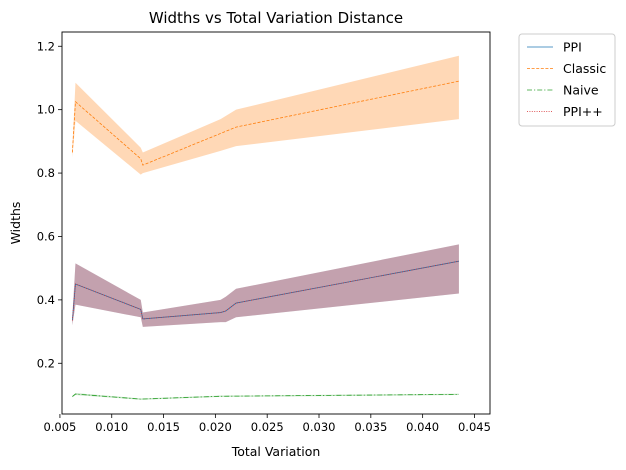  I want to click on y-tick-label: 0.2, so click(46, 363).